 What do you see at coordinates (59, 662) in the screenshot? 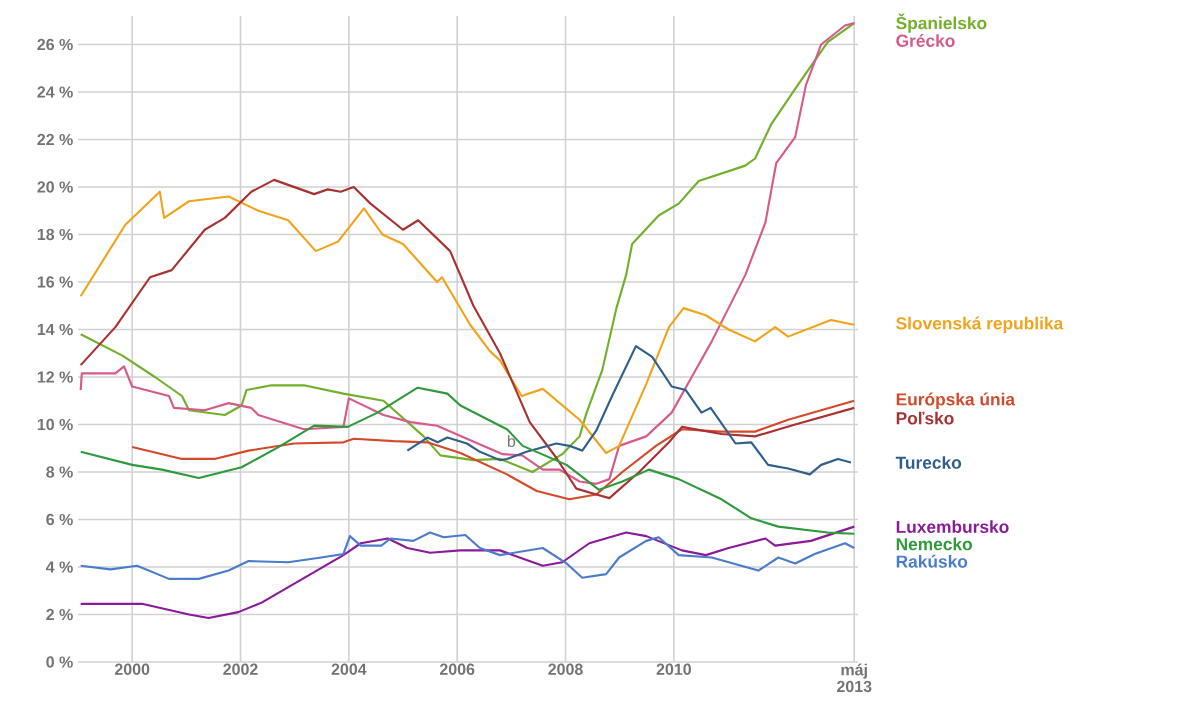
I see `y-tick-label: 0 %` at bounding box center [59, 662].